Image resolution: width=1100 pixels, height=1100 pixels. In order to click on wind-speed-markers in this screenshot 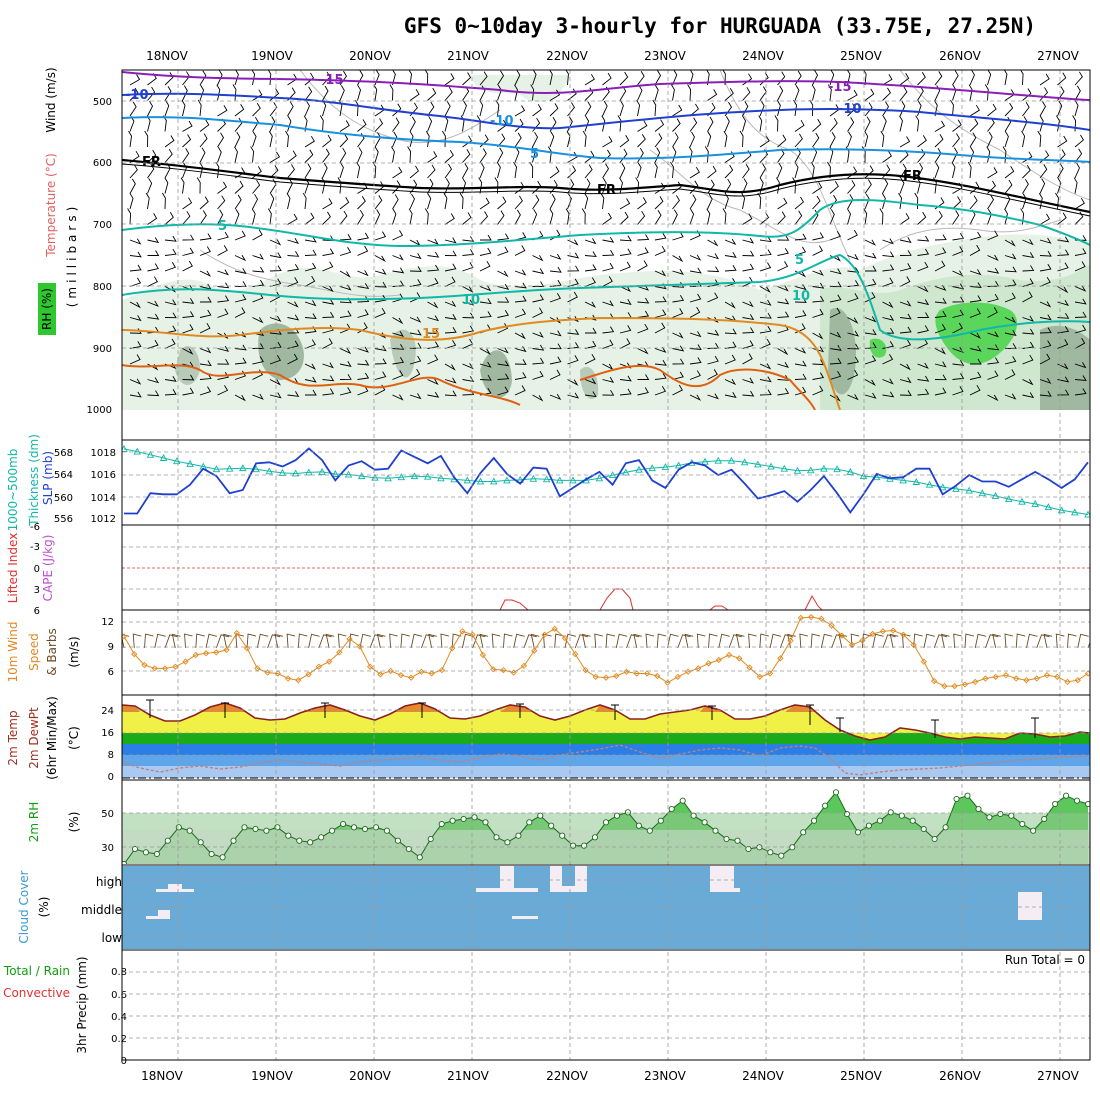, I will do `click(606, 651)`.